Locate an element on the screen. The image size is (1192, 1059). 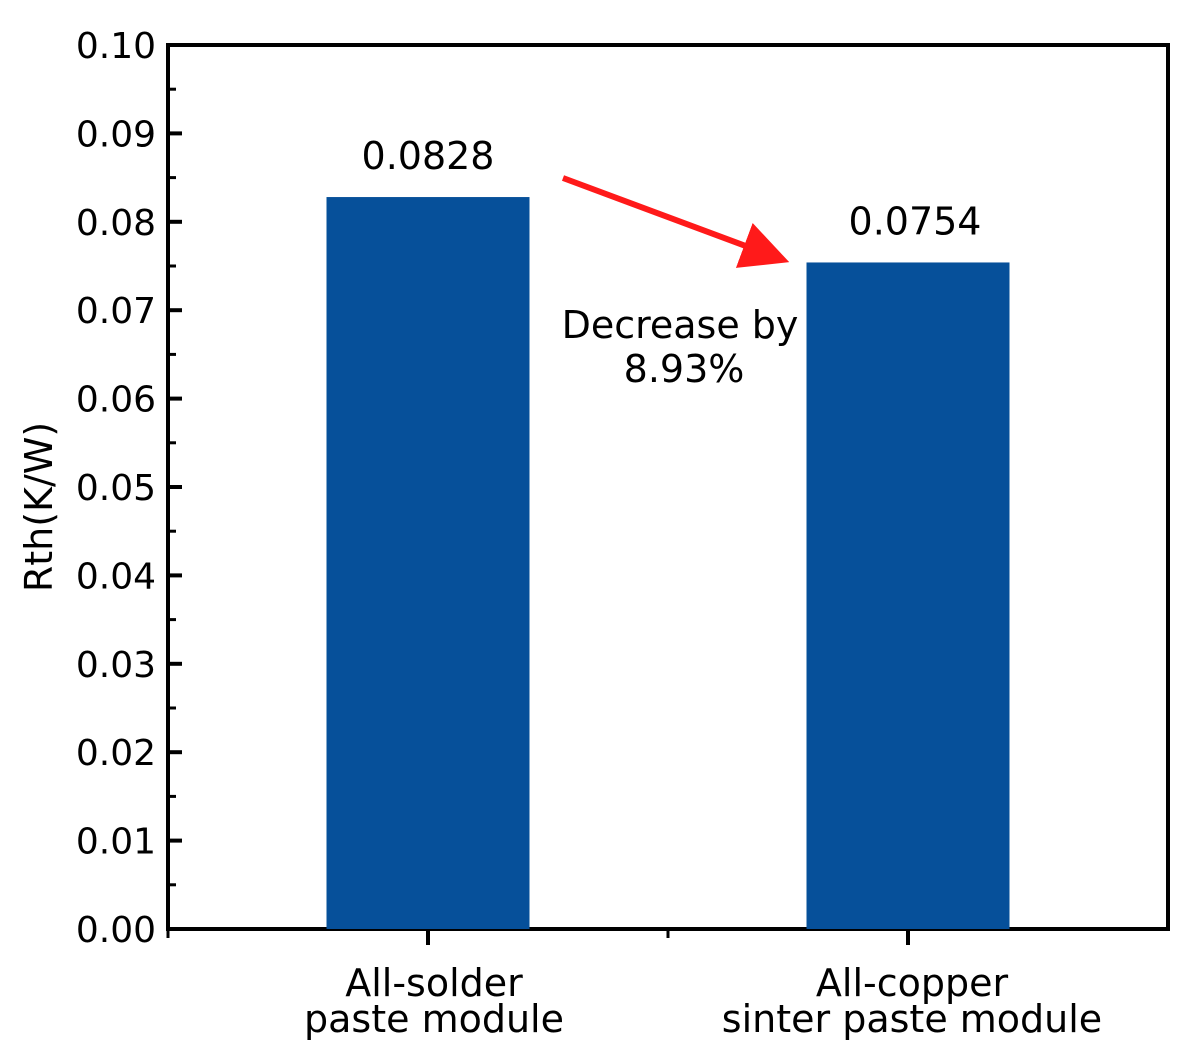
y-tick-label: 0.08 is located at coordinates (116, 223).